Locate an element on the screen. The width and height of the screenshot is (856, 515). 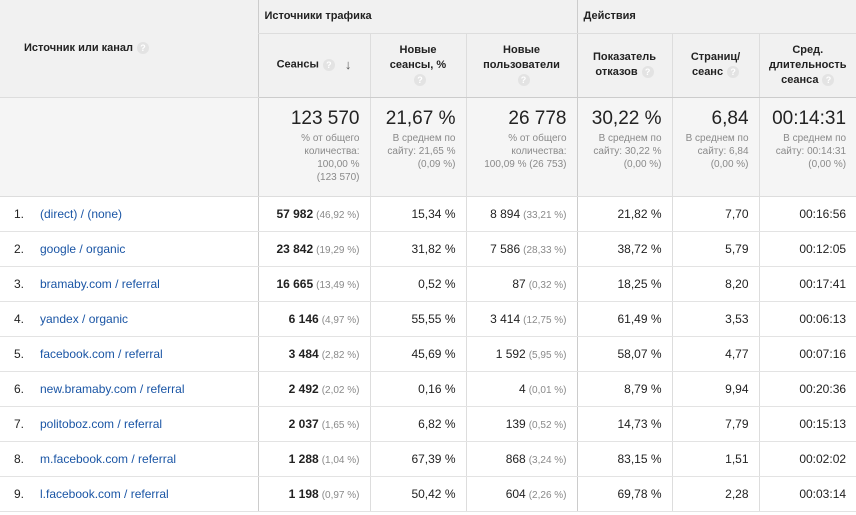
row-number: 8. is located at coordinates (19, 458).